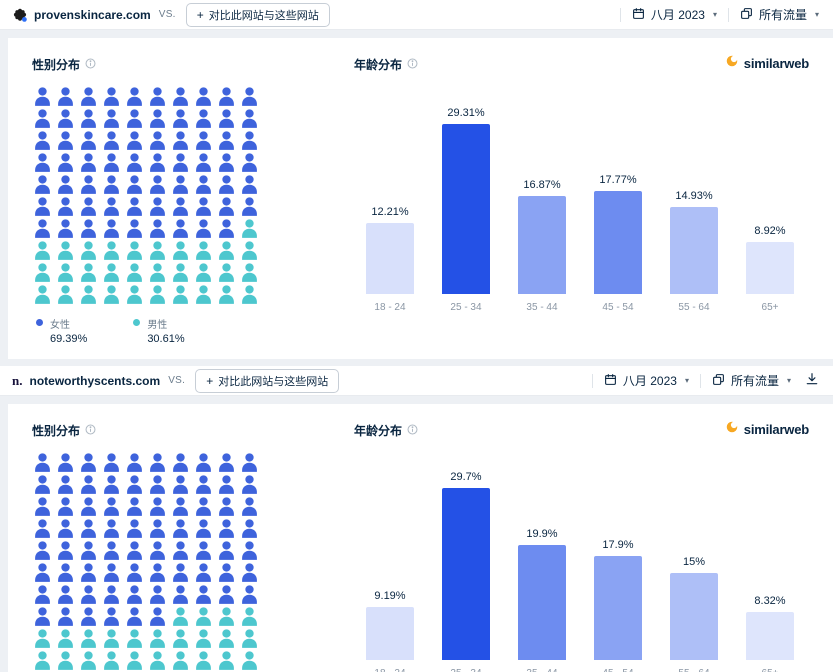  I want to click on traffic-filter-value: 所有流量, so click(754, 381).